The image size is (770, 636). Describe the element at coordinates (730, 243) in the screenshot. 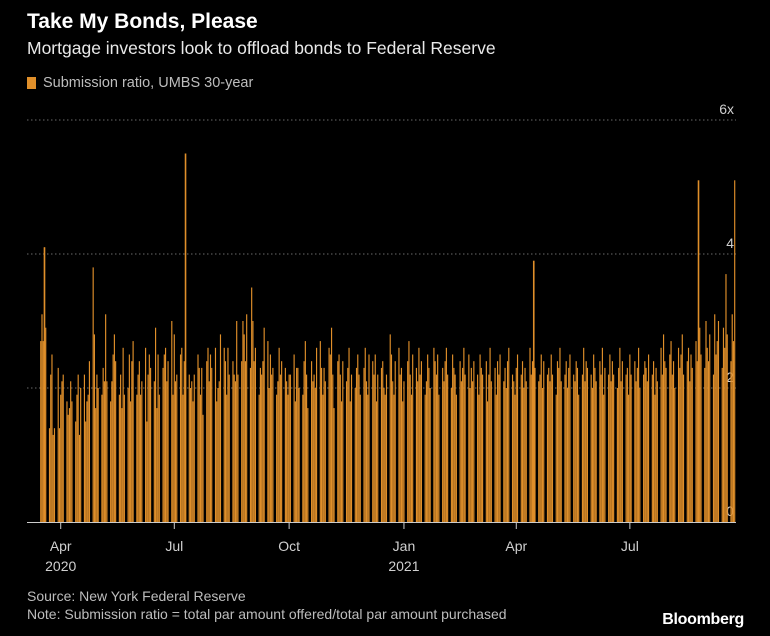

I see `y-tick-label: 4` at that location.